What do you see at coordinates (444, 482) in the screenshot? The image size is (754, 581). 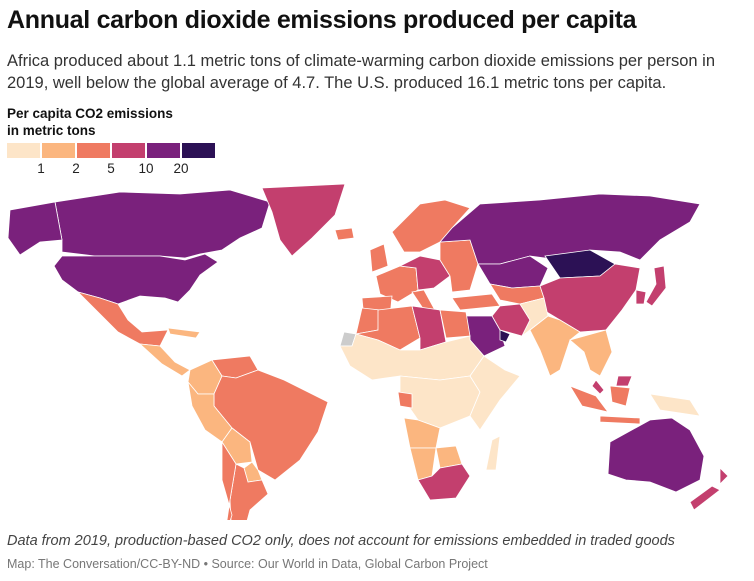 I see `country-south-africa` at bounding box center [444, 482].